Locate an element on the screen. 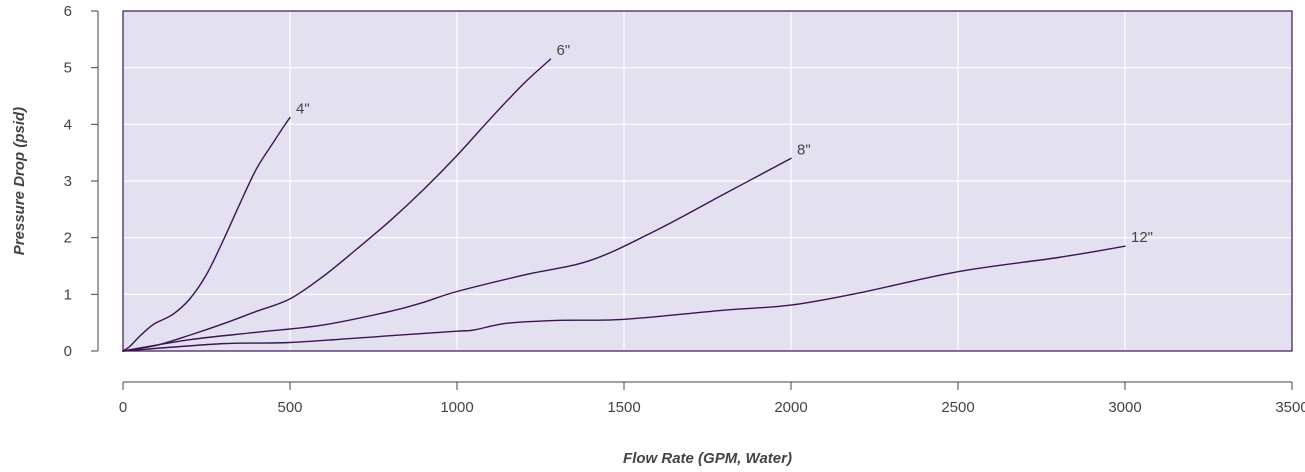 This screenshot has height=472, width=1305. y-tick-label: 6 is located at coordinates (68, 11).